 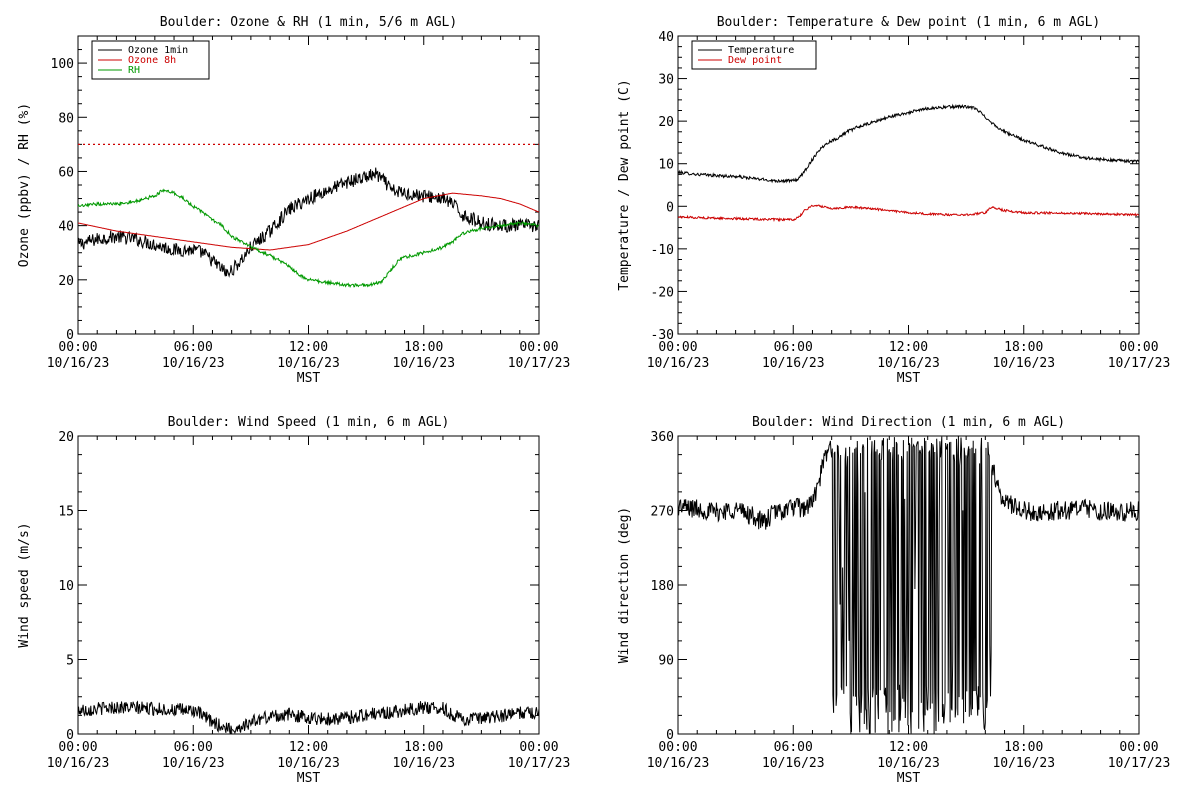 I want to click on y-tick-label: 270, so click(x=662, y=512).